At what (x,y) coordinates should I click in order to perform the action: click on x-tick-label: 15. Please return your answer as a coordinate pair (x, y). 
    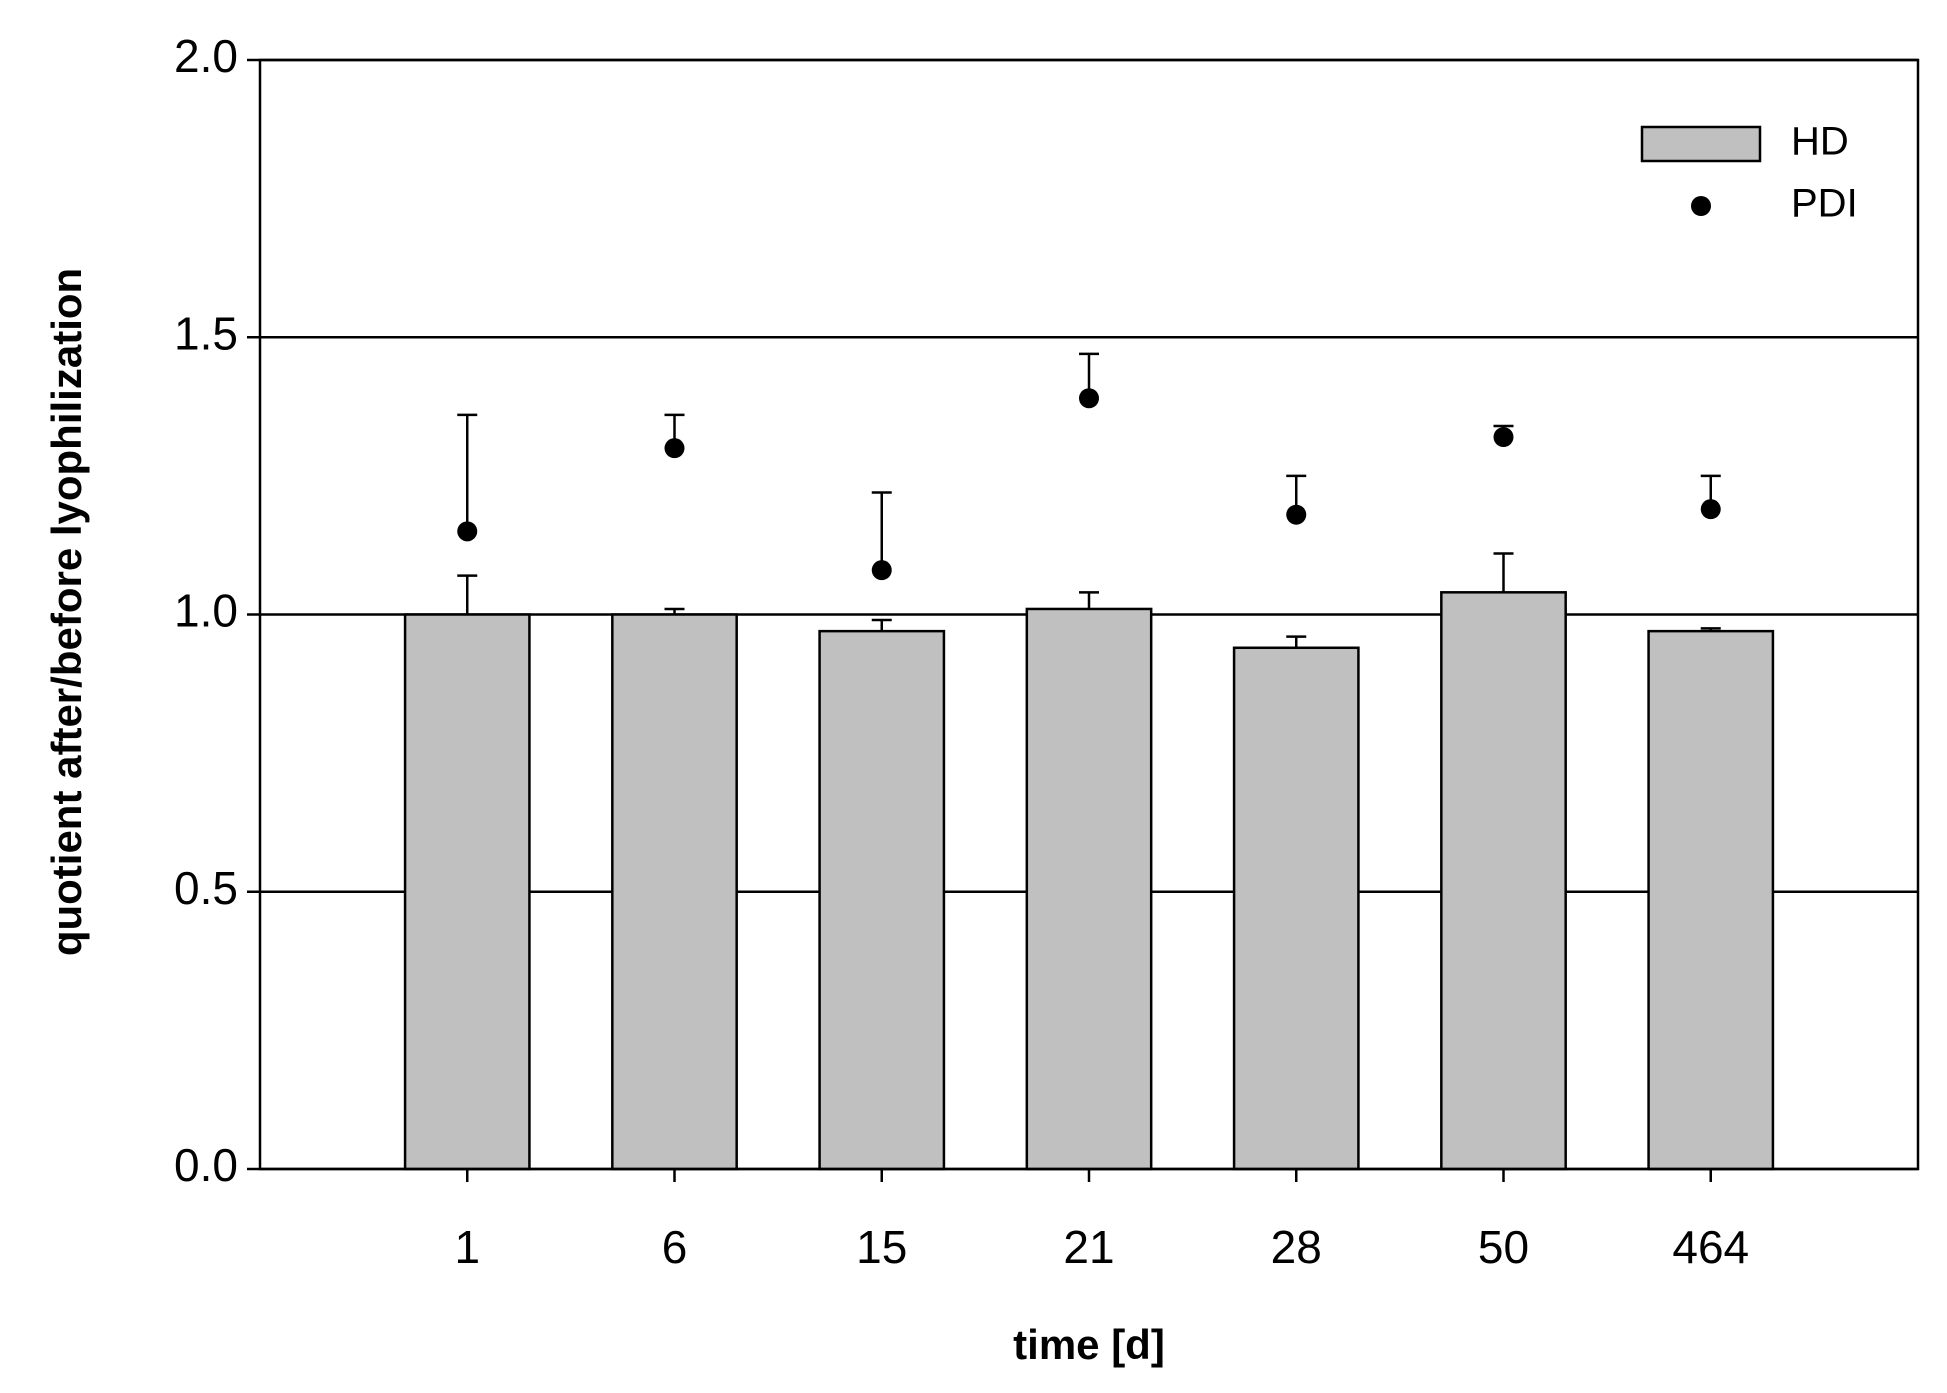
    Looking at the image, I should click on (881, 1247).